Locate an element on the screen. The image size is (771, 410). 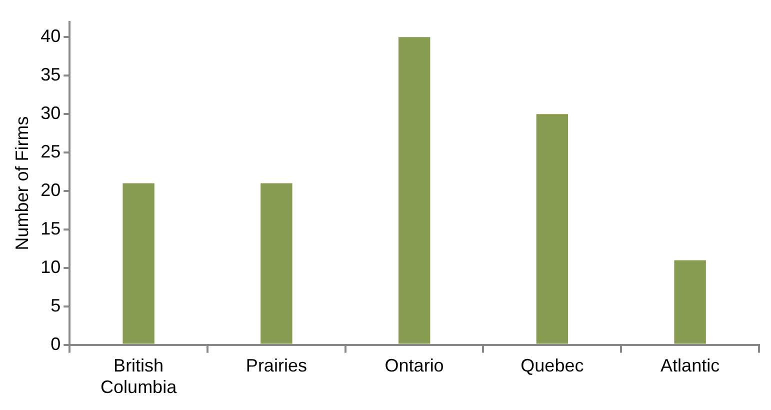
y-axis-title: Number of Firms is located at coordinates (22, 183).